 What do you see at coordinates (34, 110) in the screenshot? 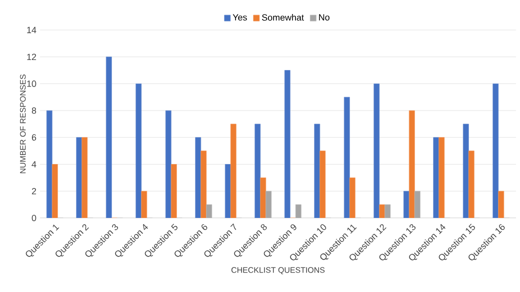
I see `y-tick-label: 8` at bounding box center [34, 110].